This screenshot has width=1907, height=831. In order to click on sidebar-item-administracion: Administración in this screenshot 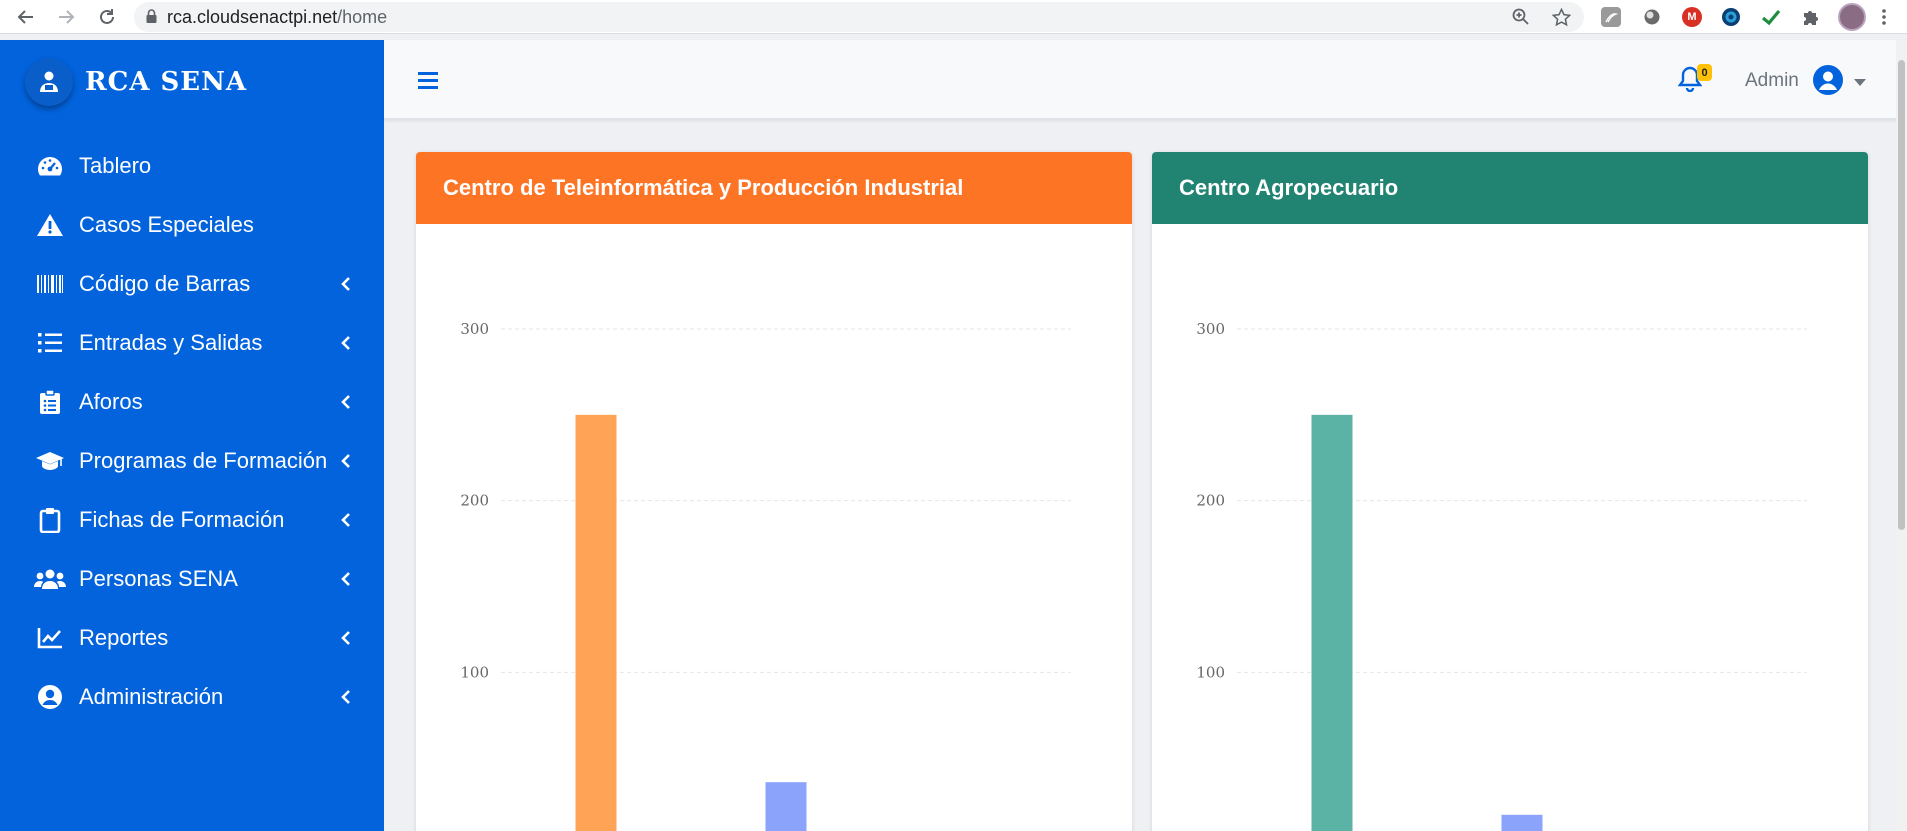, I will do `click(192, 696)`.